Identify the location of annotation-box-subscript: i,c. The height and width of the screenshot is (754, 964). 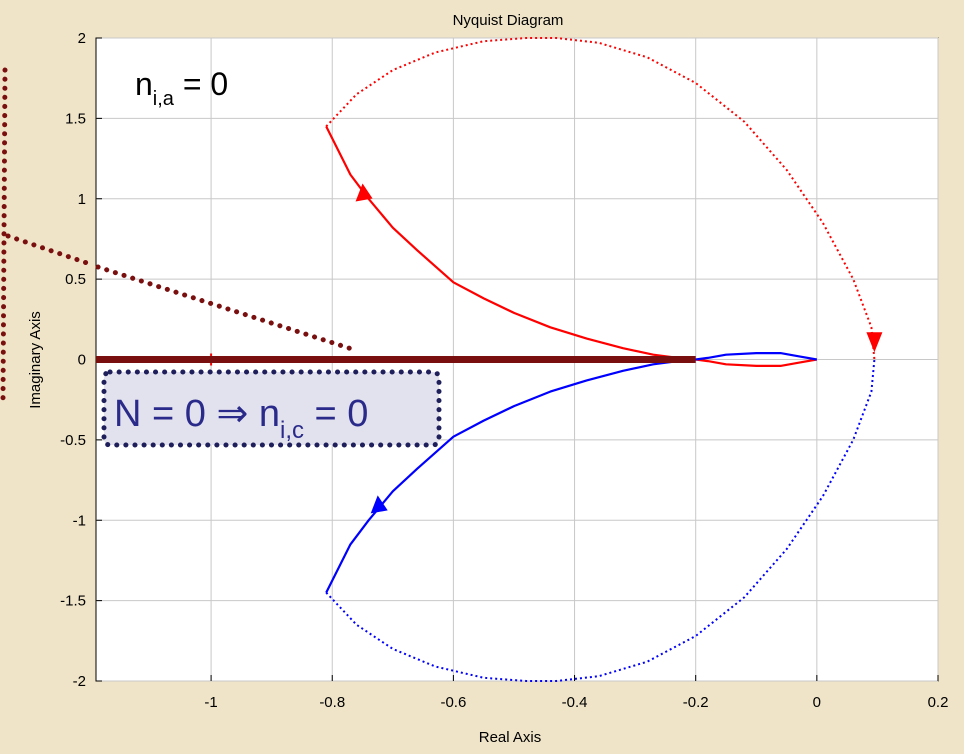
(292, 430).